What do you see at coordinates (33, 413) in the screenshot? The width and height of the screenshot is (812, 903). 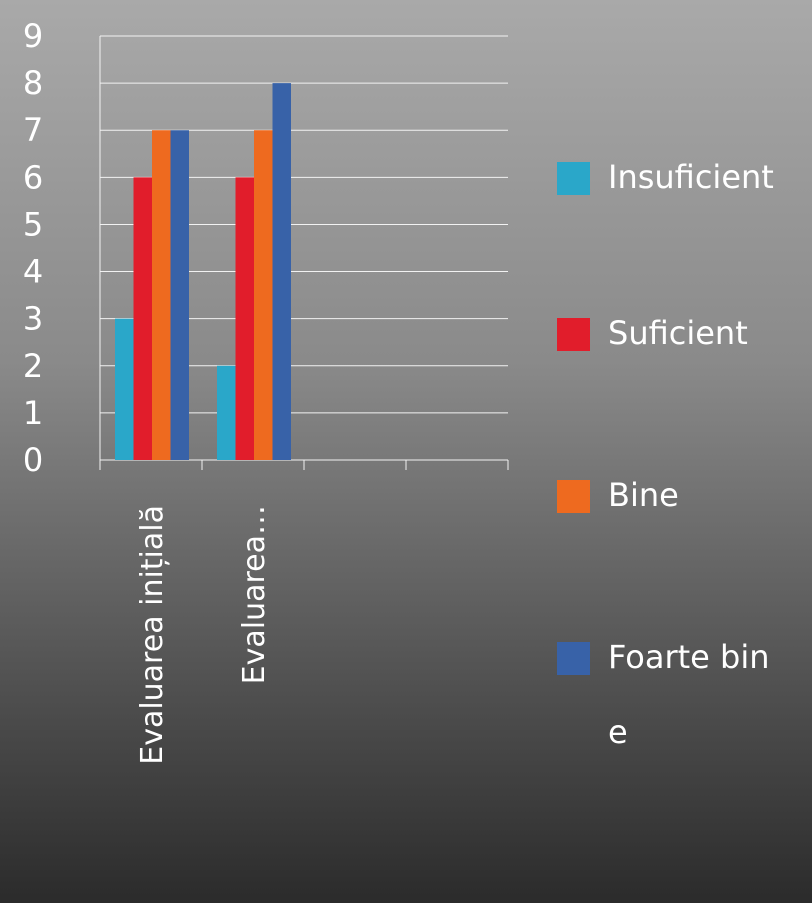 I see `y-tick-label: 1` at bounding box center [33, 413].